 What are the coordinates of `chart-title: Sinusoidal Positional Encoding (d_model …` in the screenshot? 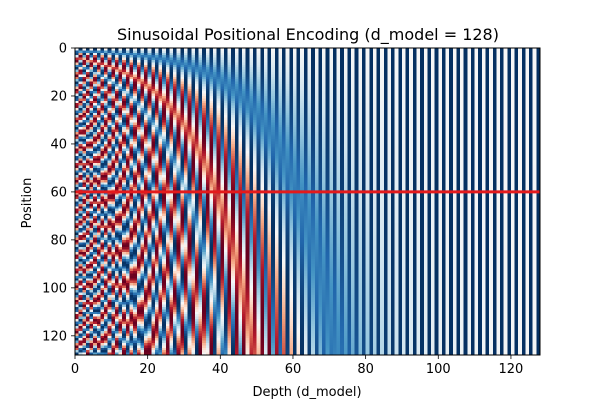 It's located at (308, 35).